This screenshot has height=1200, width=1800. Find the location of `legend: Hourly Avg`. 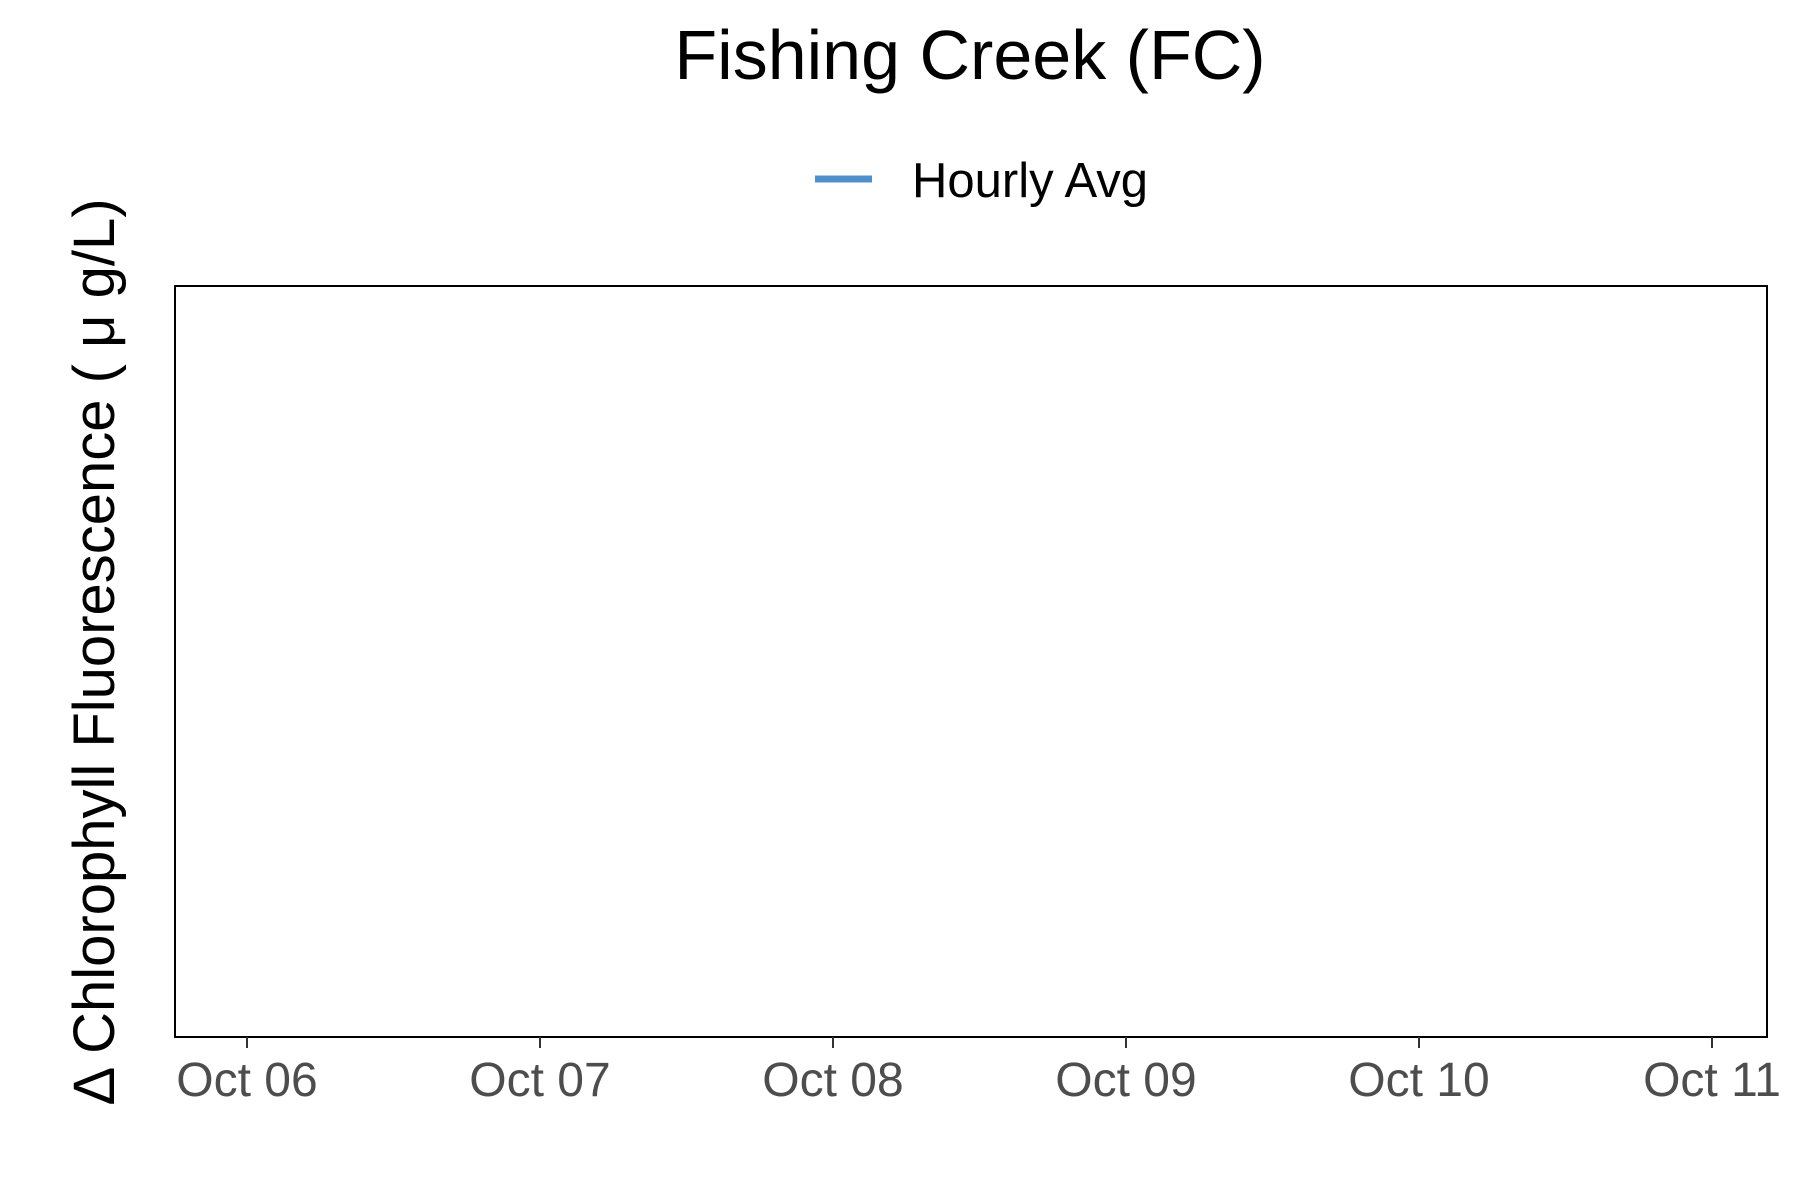

legend: Hourly Avg is located at coordinates (981, 181).